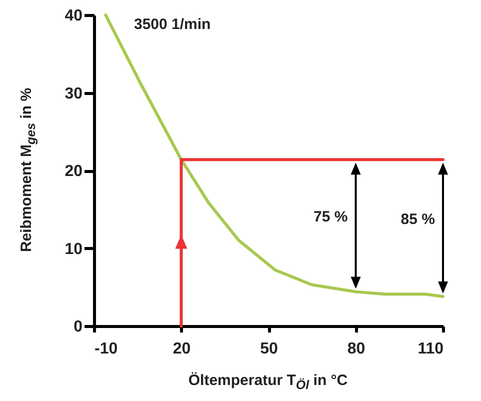 The image size is (481, 401). I want to click on y-tick-label: 20, so click(73, 171).